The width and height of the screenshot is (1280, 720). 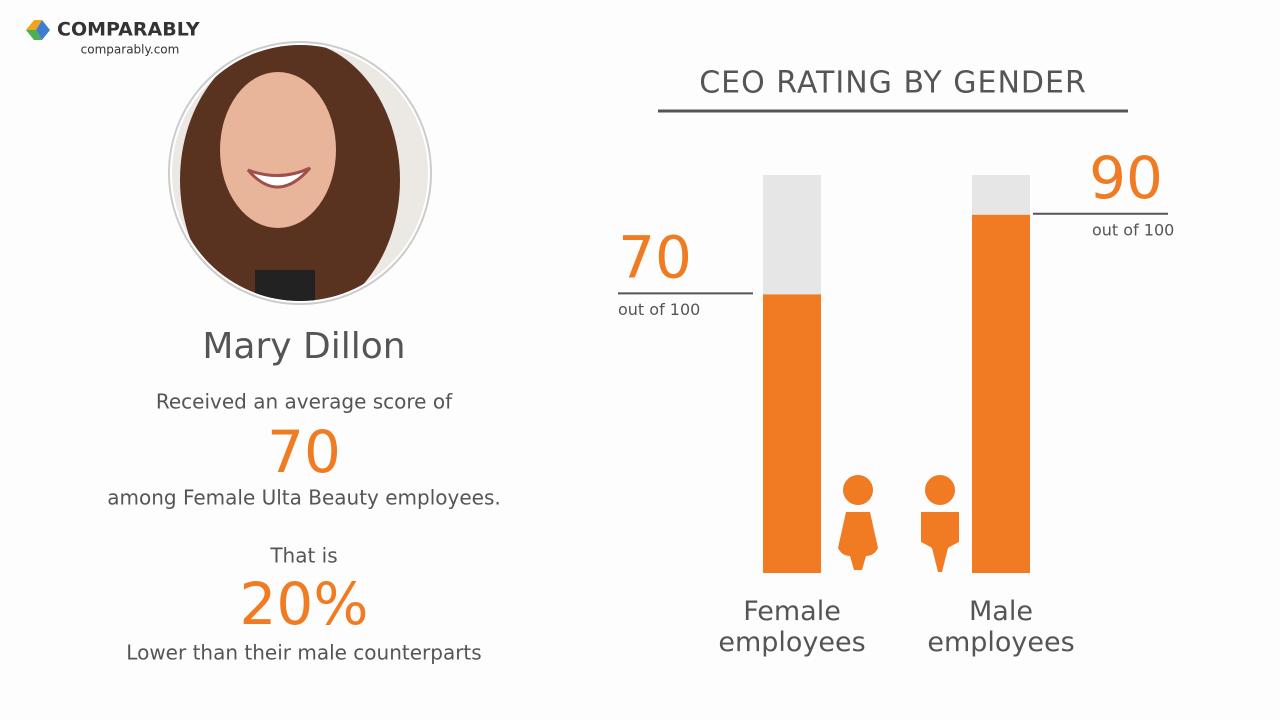 What do you see at coordinates (304, 402) in the screenshot?
I see `intro-text: Received an average score of` at bounding box center [304, 402].